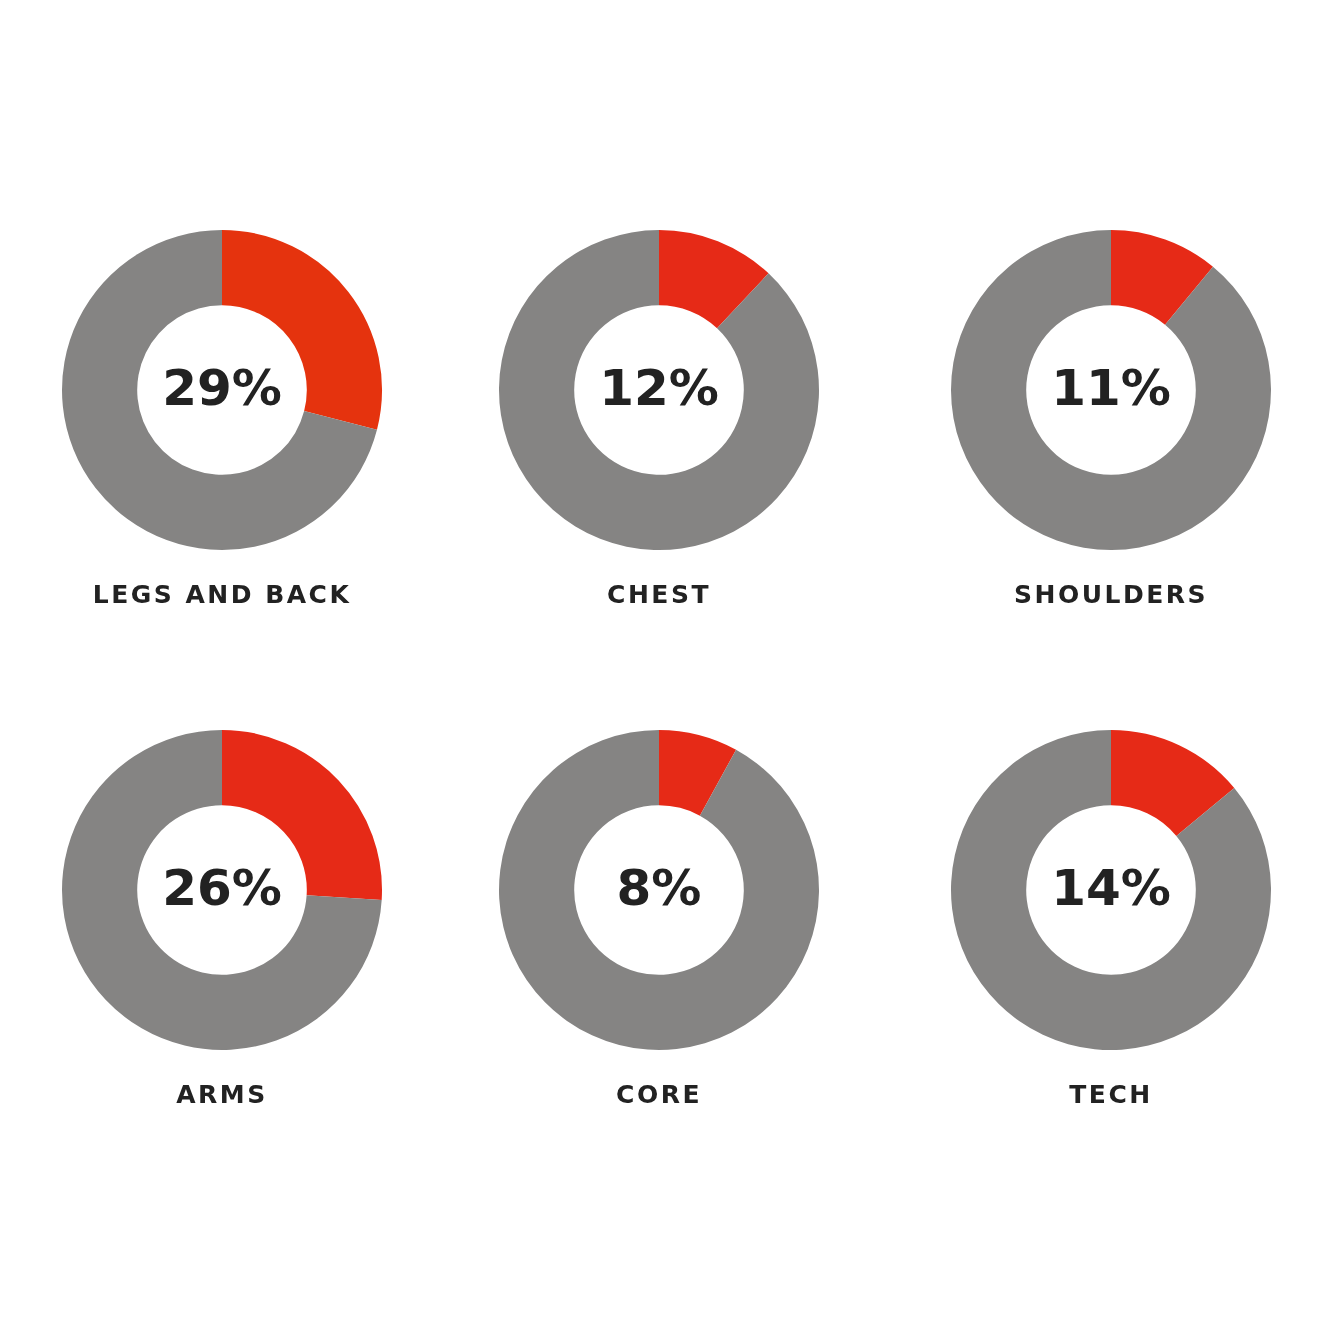 The image size is (1319, 1319). Describe the element at coordinates (659, 887) in the screenshot. I see `data-label: 8%` at that location.